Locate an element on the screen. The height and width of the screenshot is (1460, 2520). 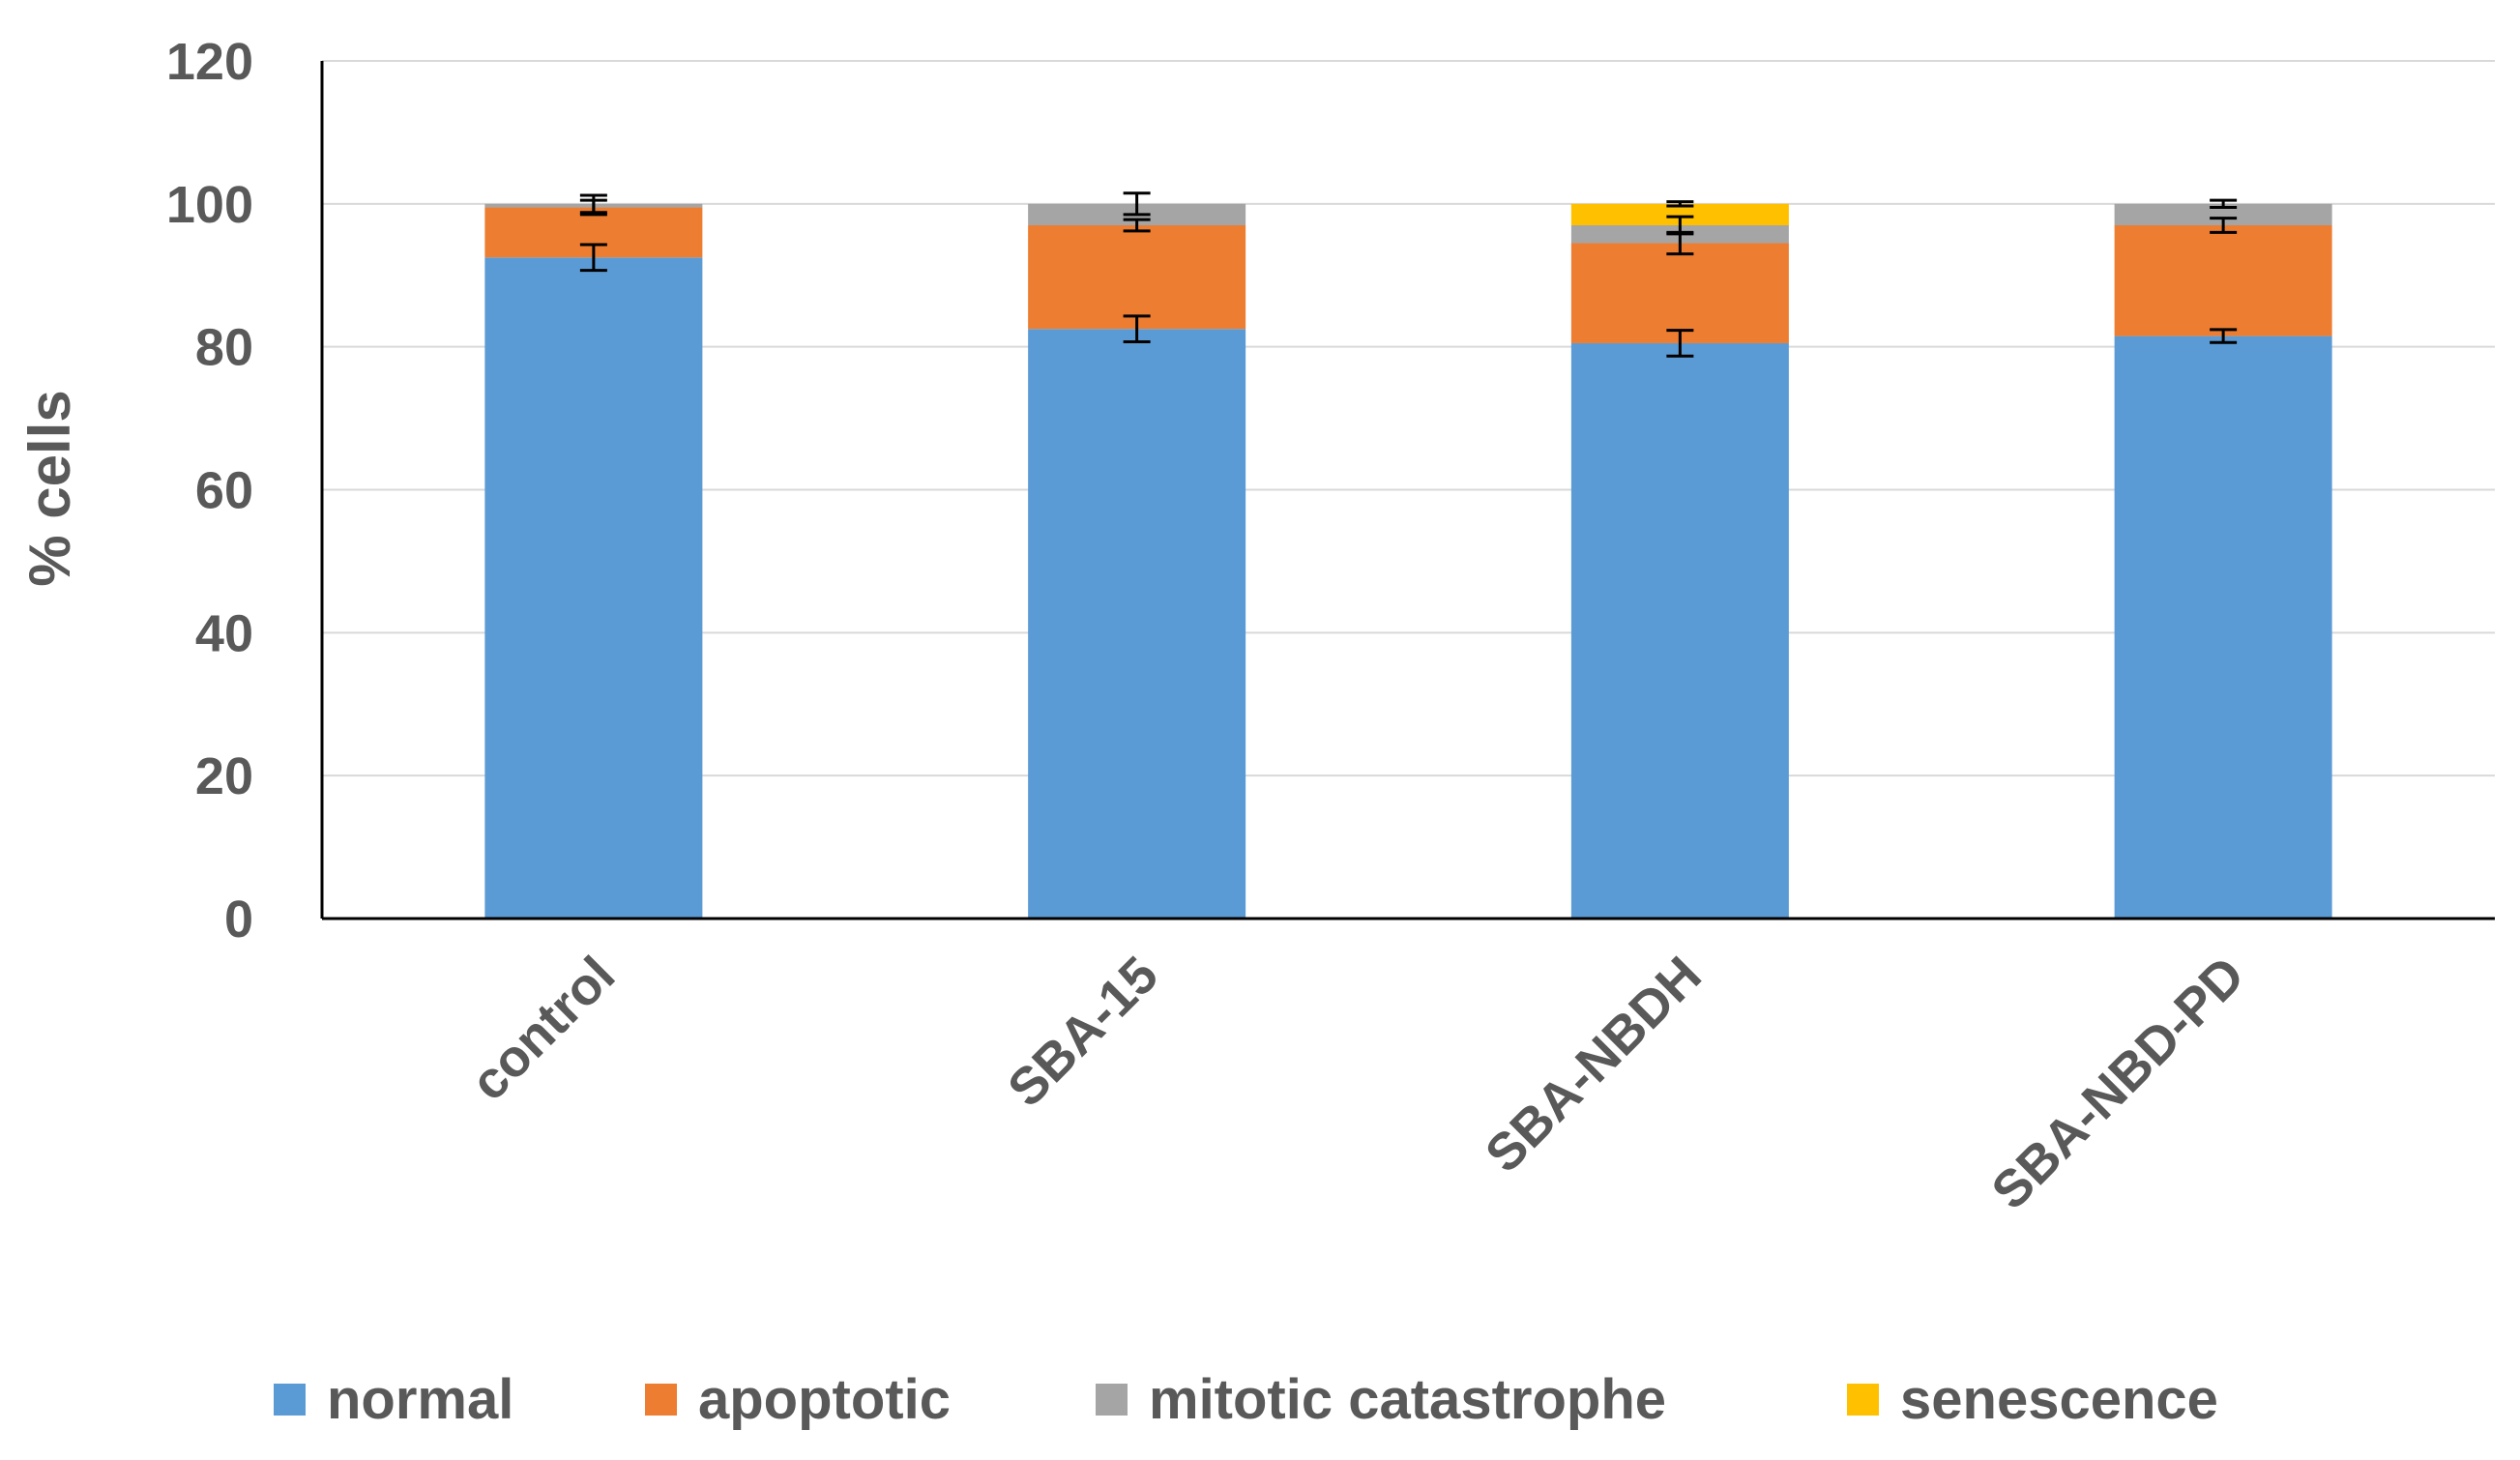
legend-label: normal is located at coordinates (420, 1399).